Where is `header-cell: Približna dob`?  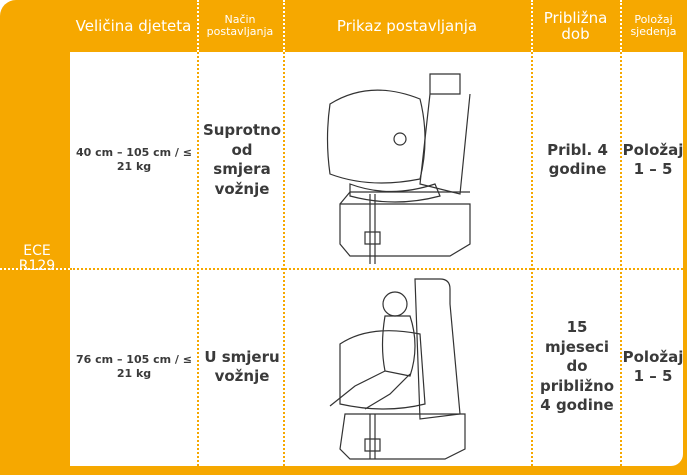
header-cell: Približna dob is located at coordinates (575, 25).